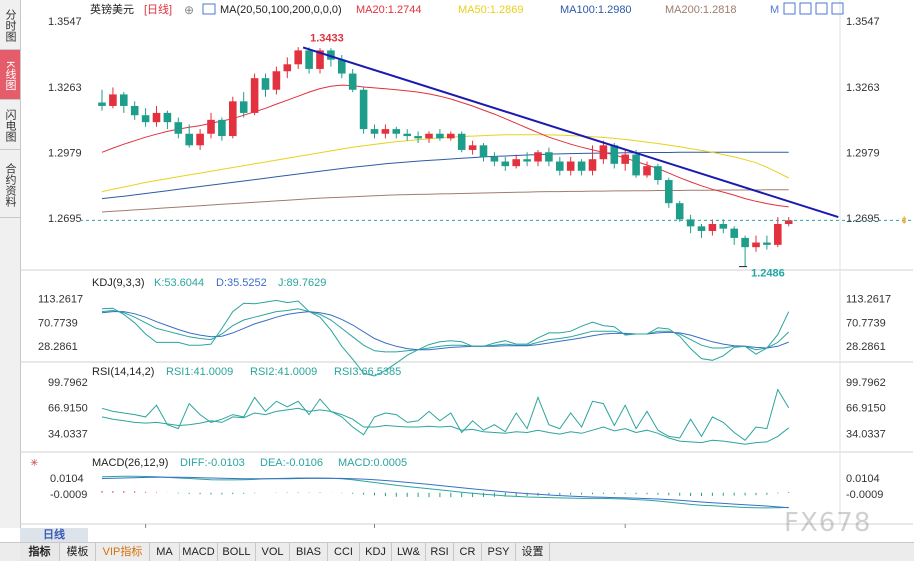  What do you see at coordinates (10, 264) in the screenshot?
I see `side-tabs: 分时图 K线图 闪电图 合约资料` at bounding box center [10, 264].